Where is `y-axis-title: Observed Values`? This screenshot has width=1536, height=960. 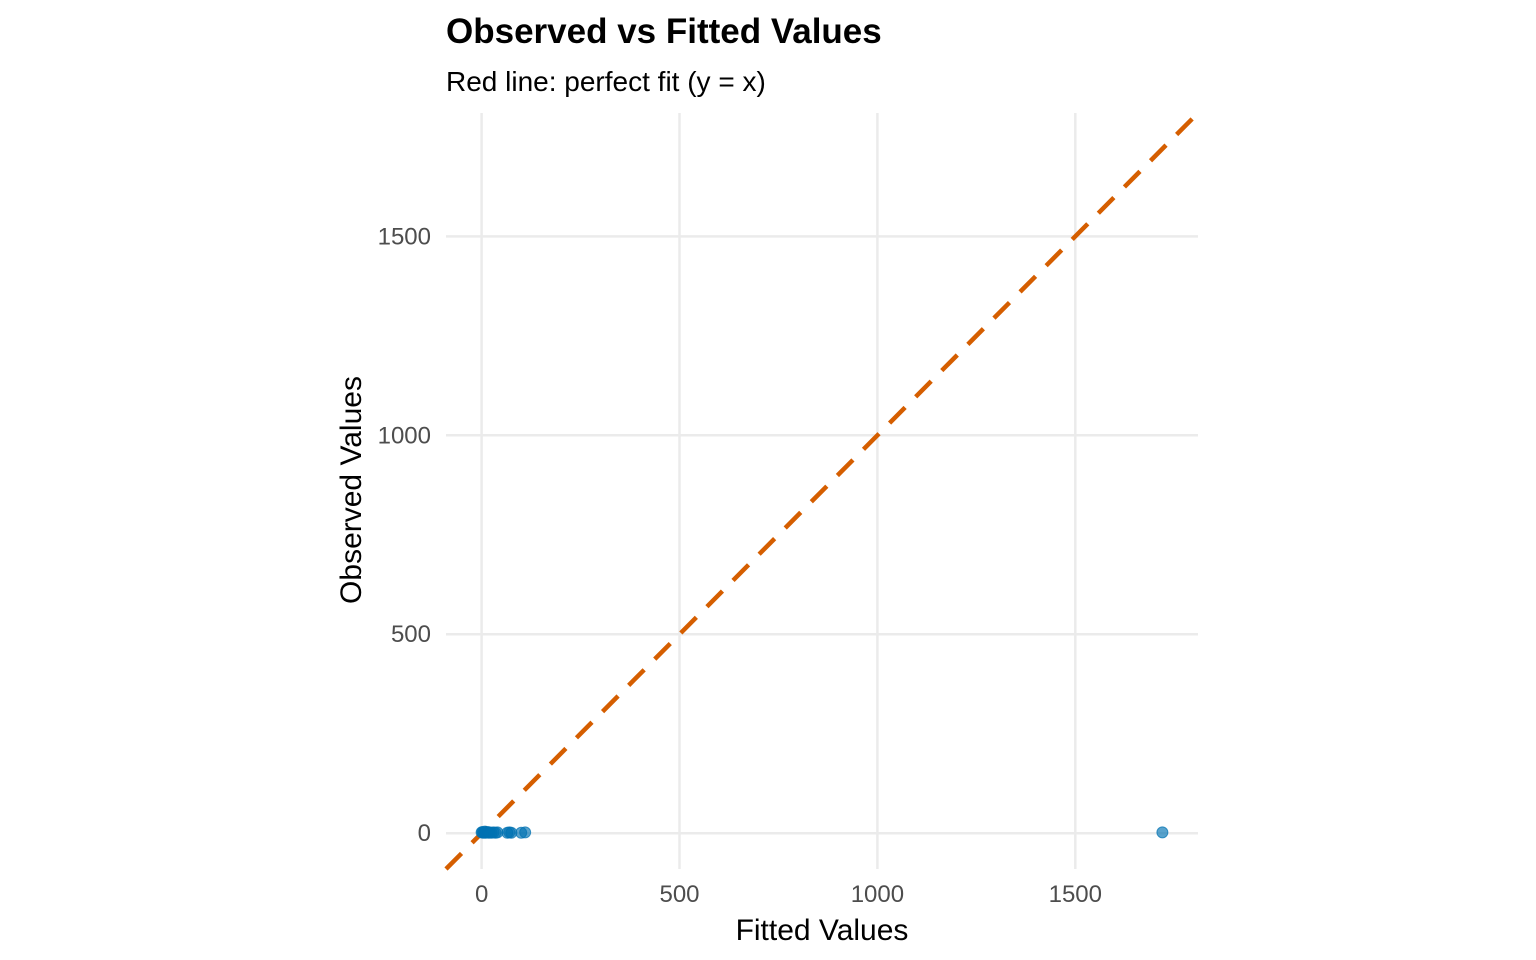 y-axis-title: Observed Values is located at coordinates (351, 490).